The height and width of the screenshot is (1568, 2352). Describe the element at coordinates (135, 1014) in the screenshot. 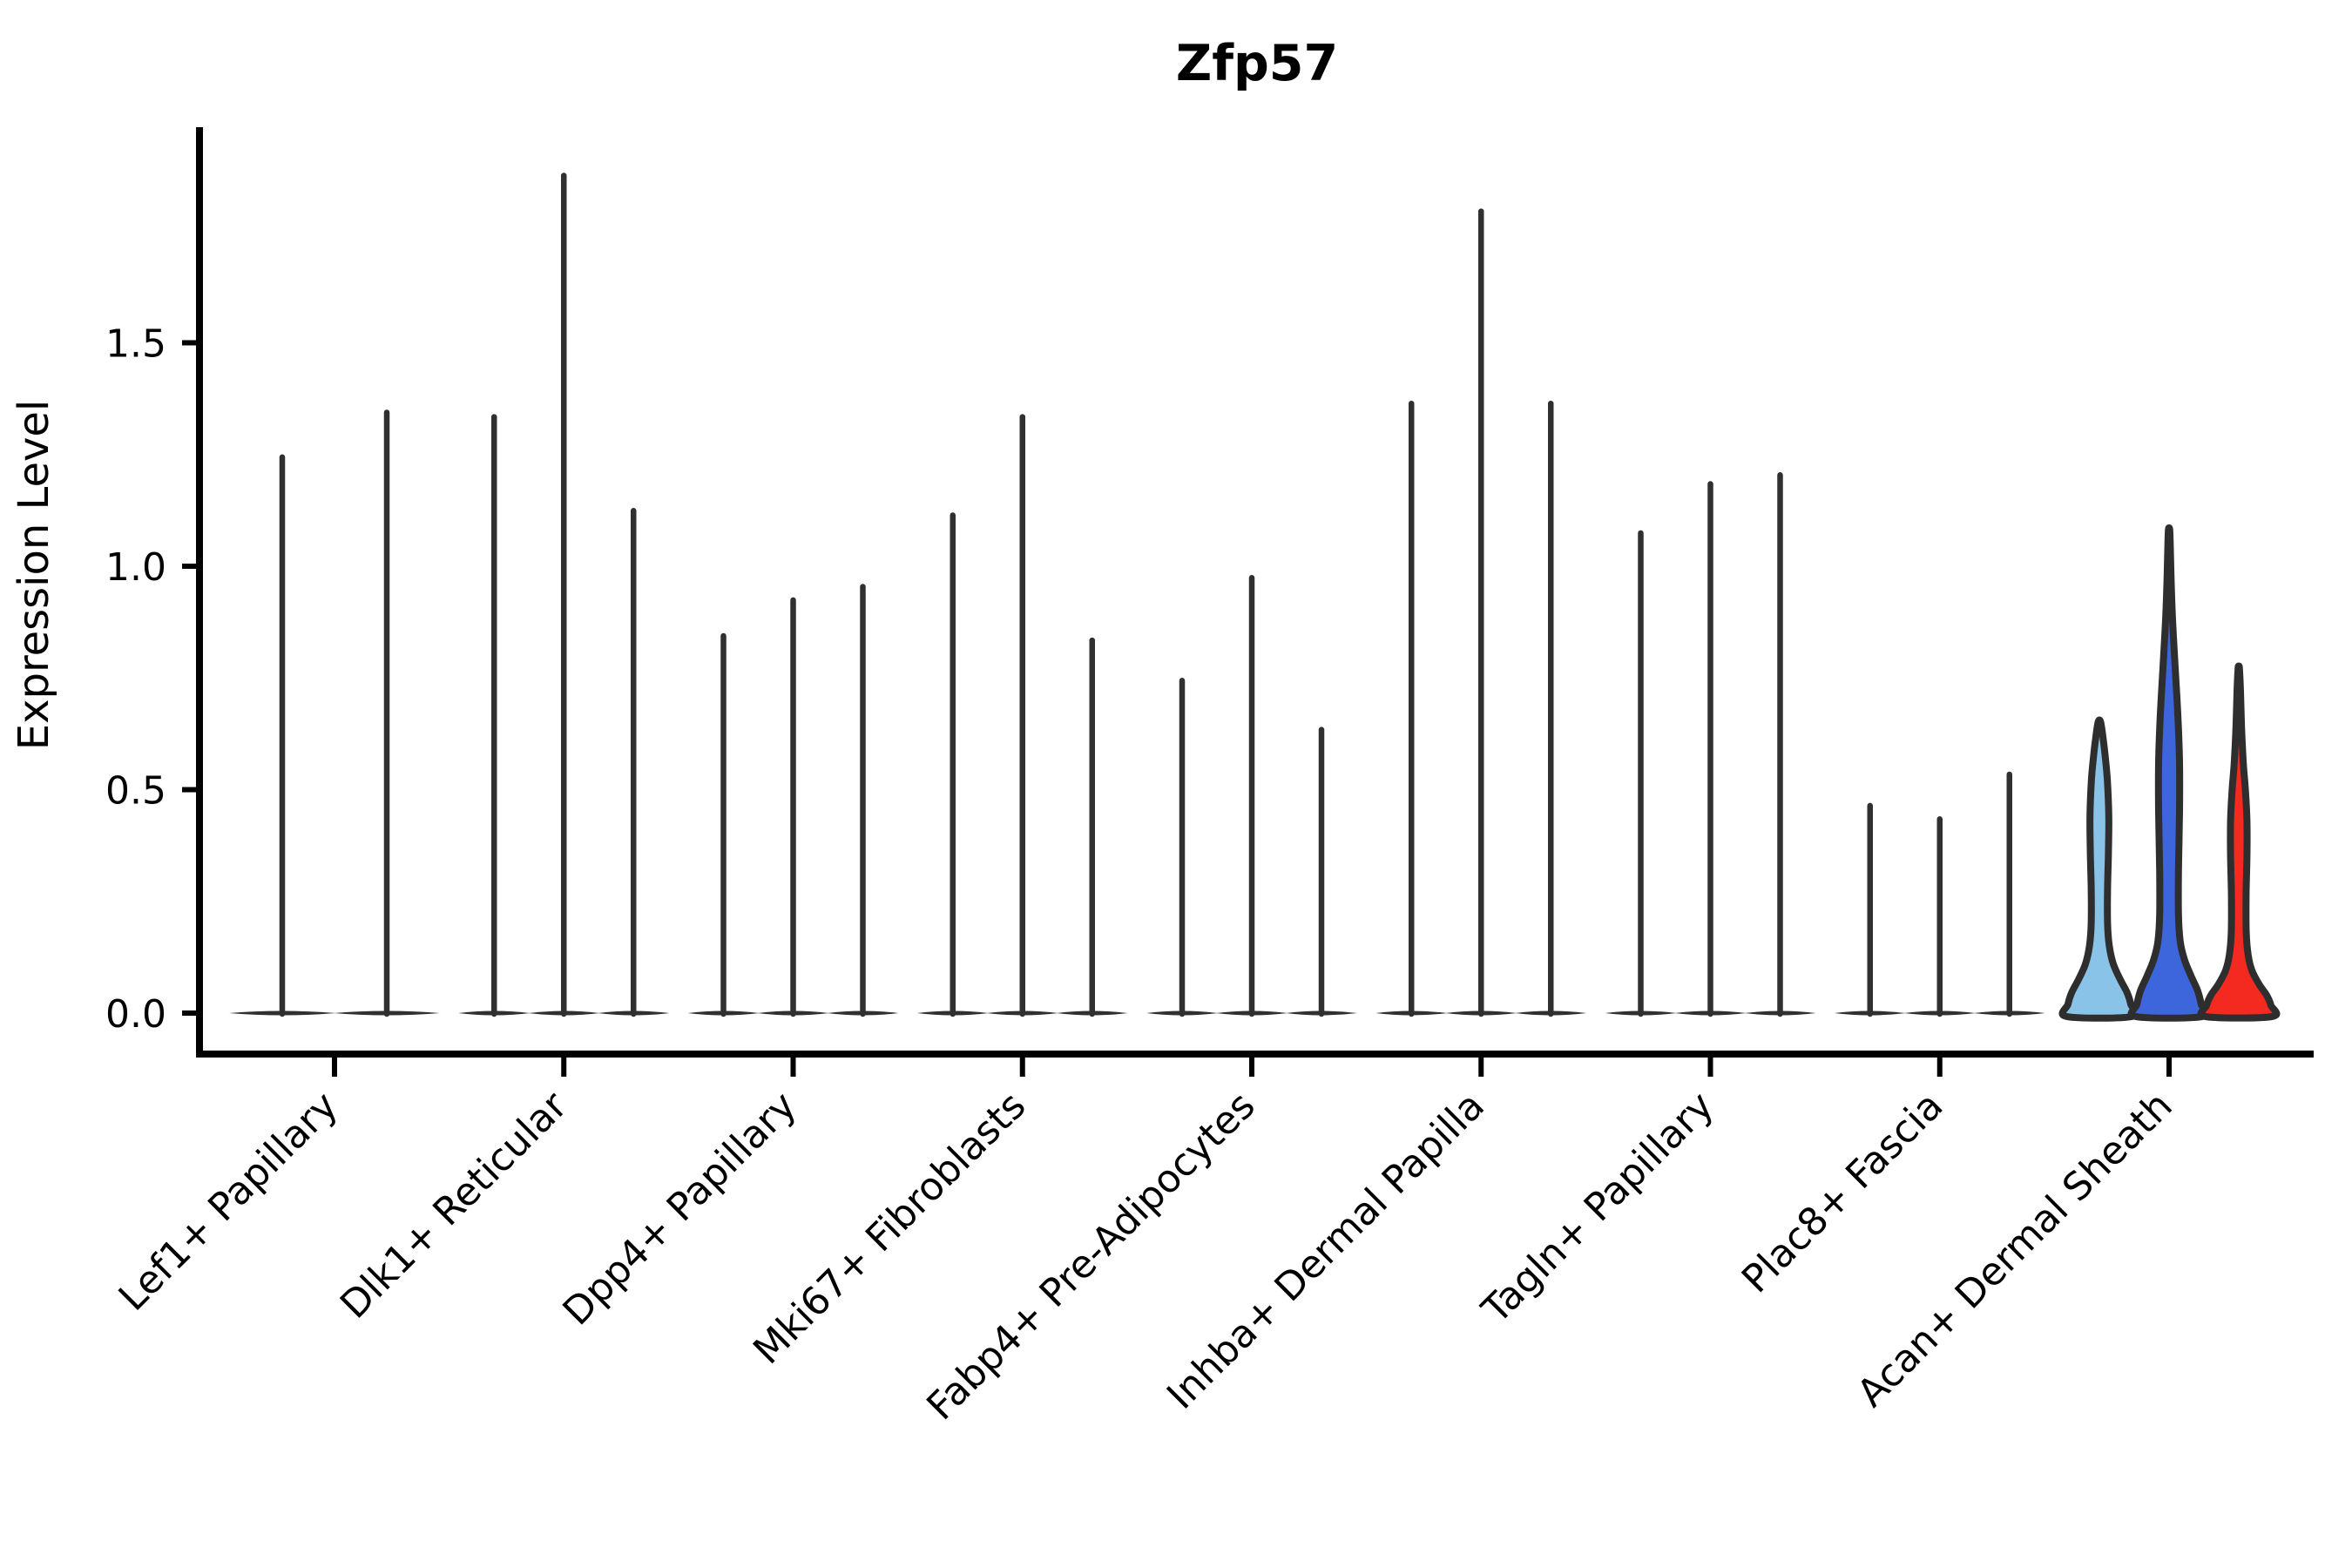

I see `y-tick-label: 0.0` at that location.